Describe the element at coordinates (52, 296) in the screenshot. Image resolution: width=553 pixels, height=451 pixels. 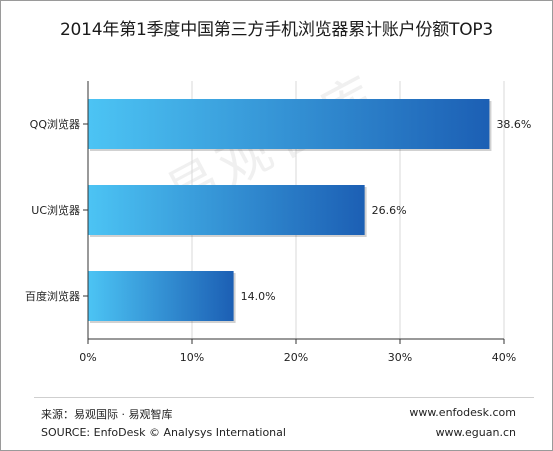
I see `category-label: 百度浏览器` at that location.